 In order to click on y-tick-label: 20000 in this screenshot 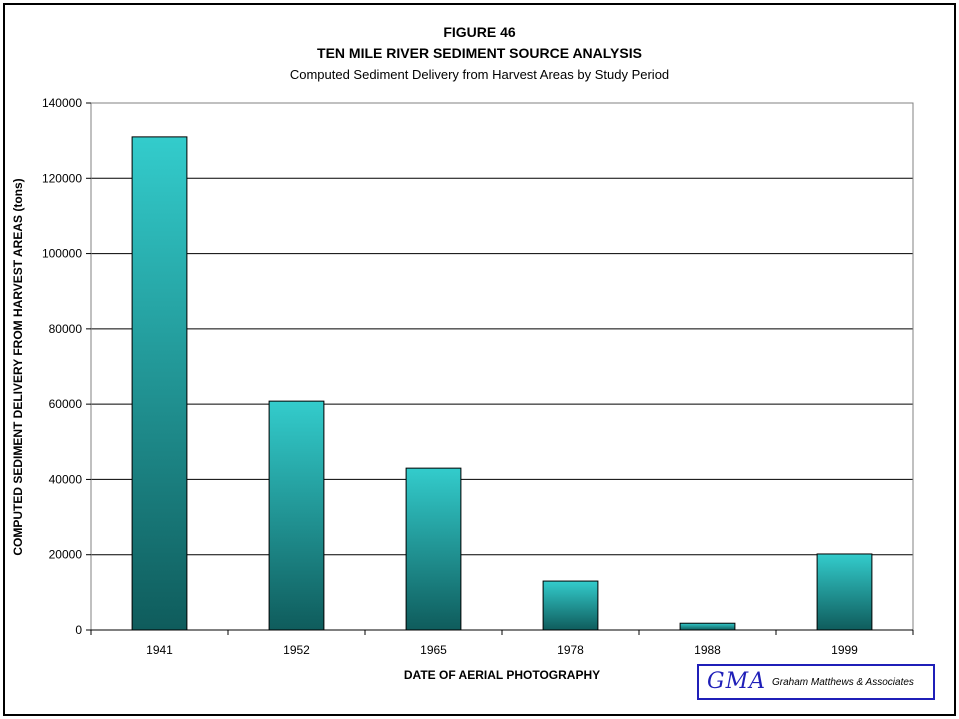, I will do `click(66, 555)`.